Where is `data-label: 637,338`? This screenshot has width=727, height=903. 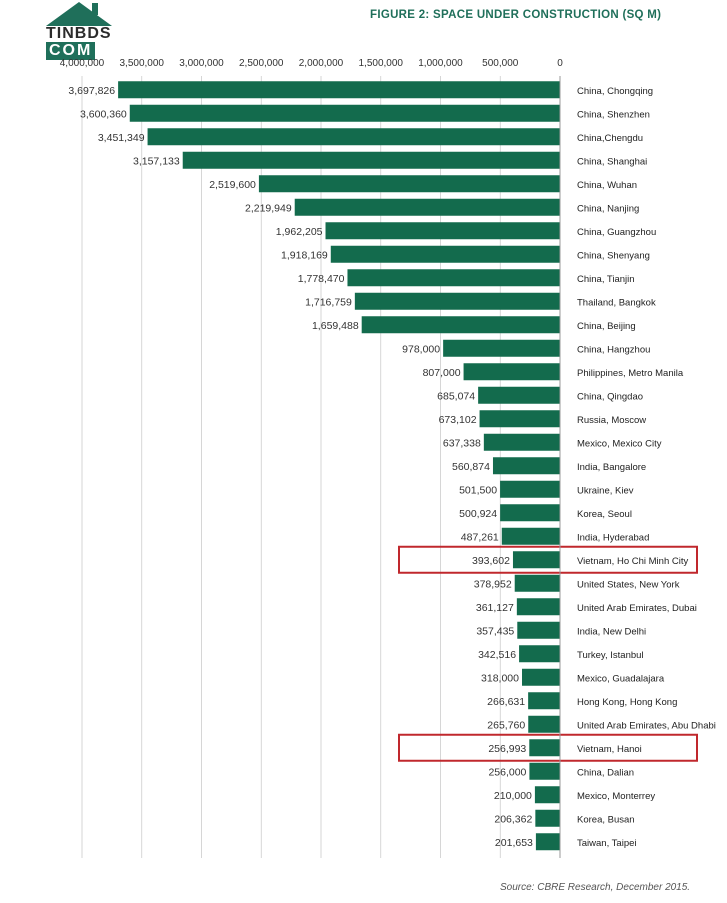 data-label: 637,338 is located at coordinates (462, 443).